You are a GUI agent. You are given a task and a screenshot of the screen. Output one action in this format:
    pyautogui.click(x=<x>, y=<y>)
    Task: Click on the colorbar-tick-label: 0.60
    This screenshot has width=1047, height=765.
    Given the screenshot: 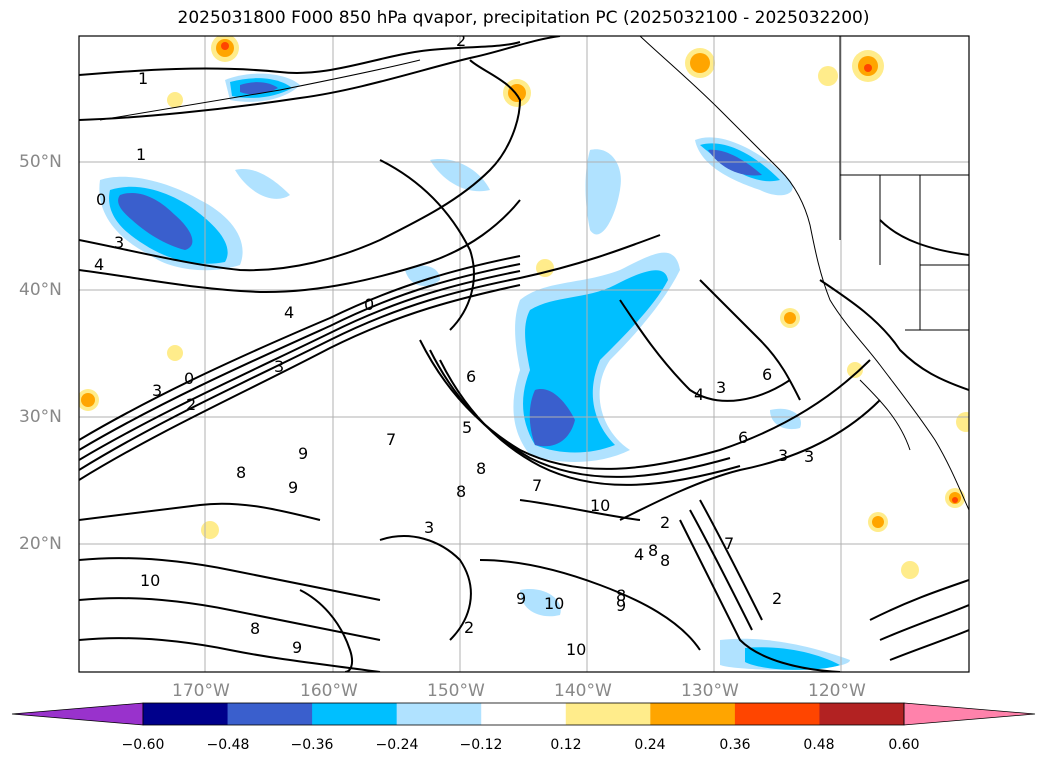 What is the action you would take?
    pyautogui.click(x=904, y=745)
    